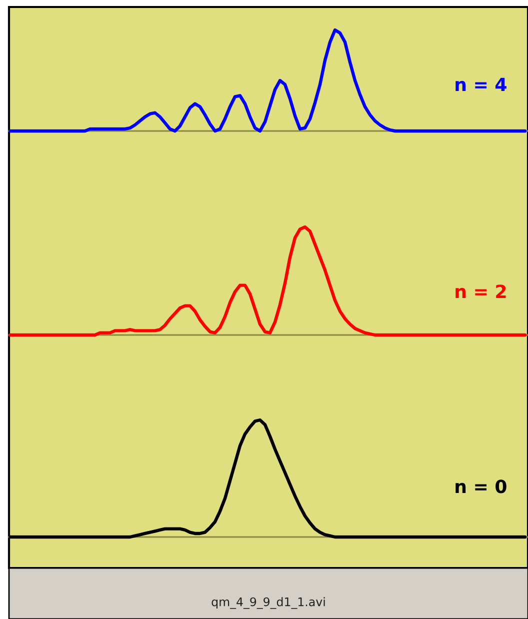 The width and height of the screenshot is (528, 619). What do you see at coordinates (481, 291) in the screenshot?
I see `text: n = 2` at bounding box center [481, 291].